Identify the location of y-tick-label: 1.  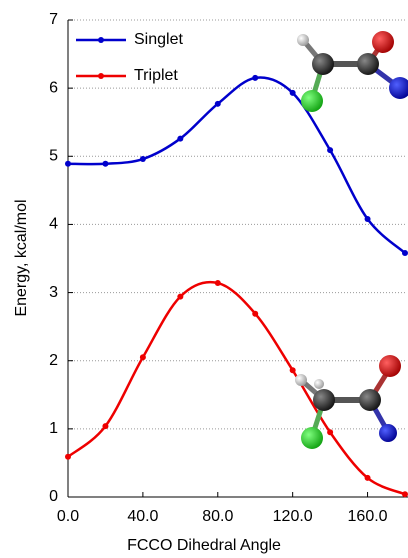
(53, 428).